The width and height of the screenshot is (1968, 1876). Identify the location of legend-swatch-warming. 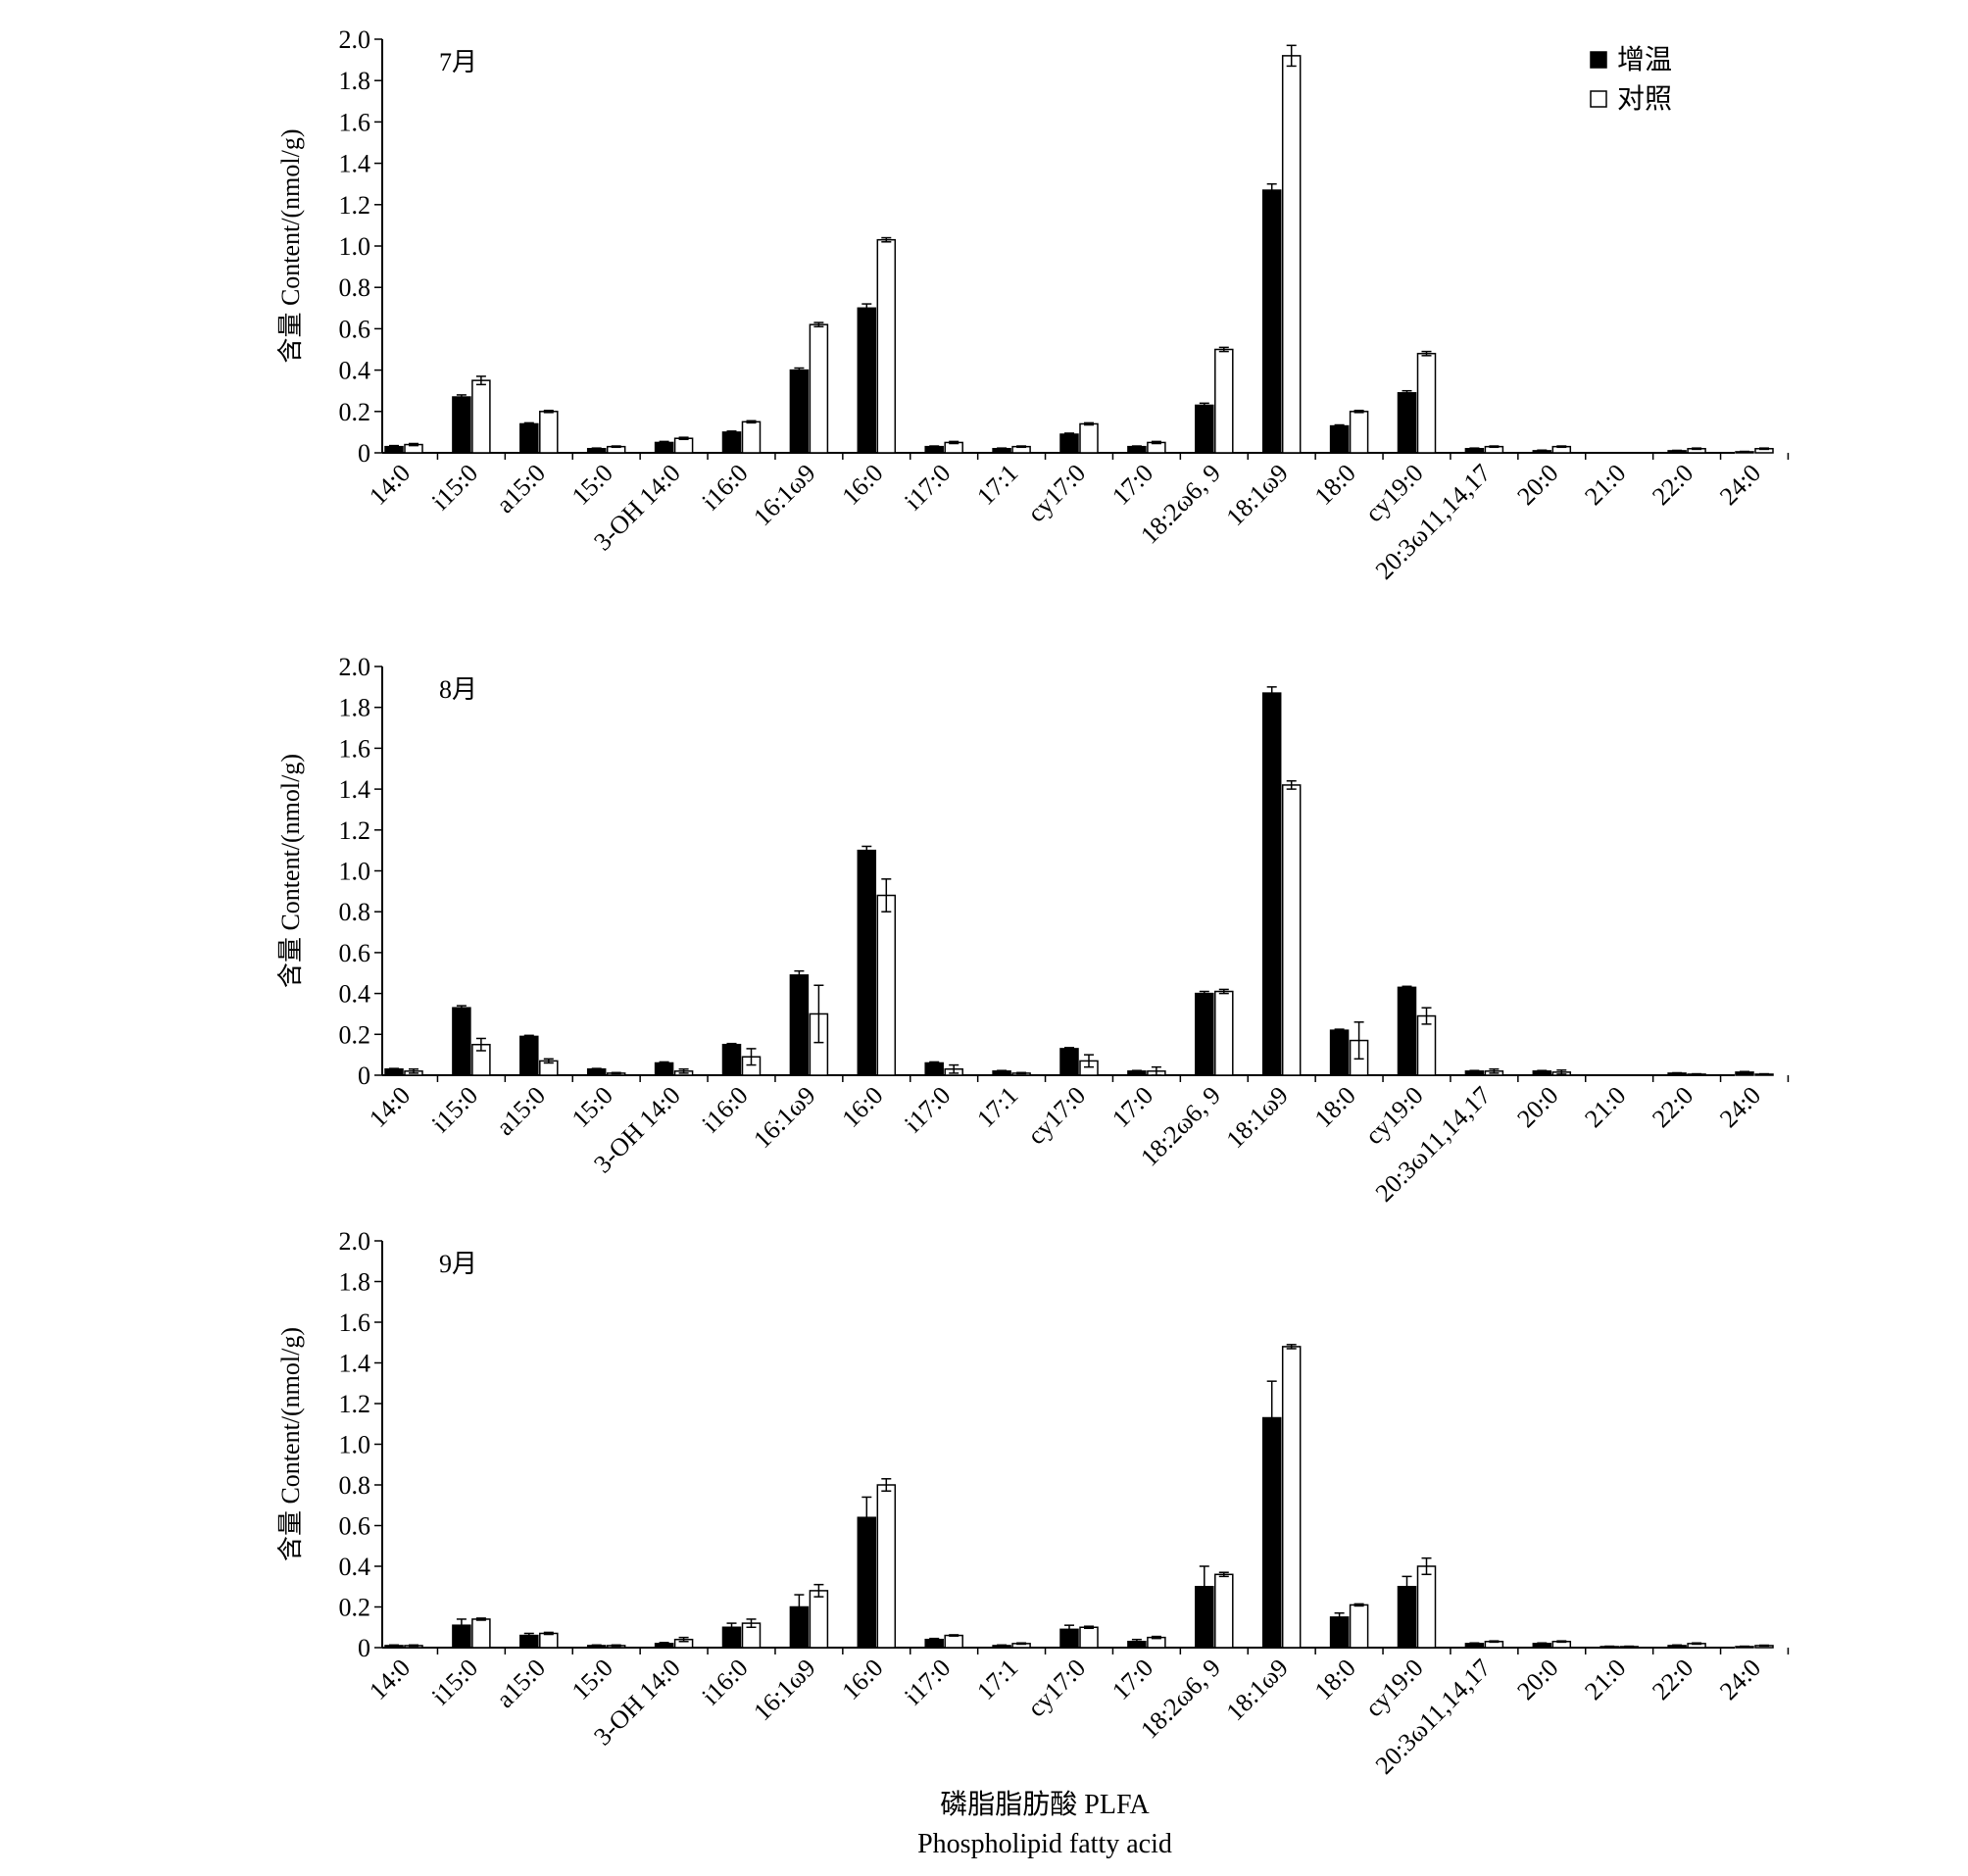
(1598, 60).